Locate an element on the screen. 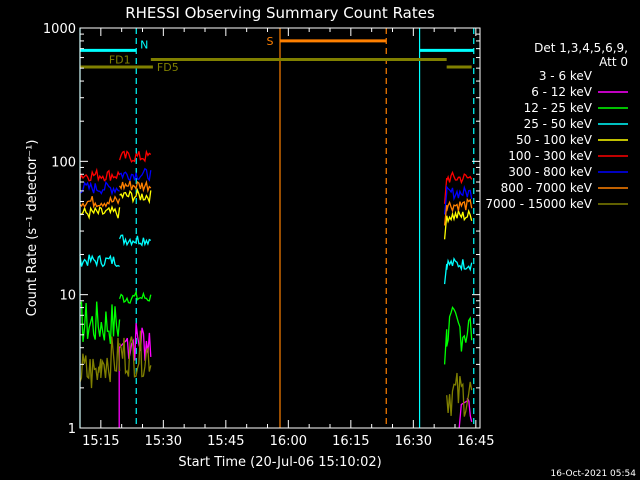 The width and height of the screenshot is (640, 480). legend-label-25-50-kev: 25 - 50 keV is located at coordinates (558, 124).